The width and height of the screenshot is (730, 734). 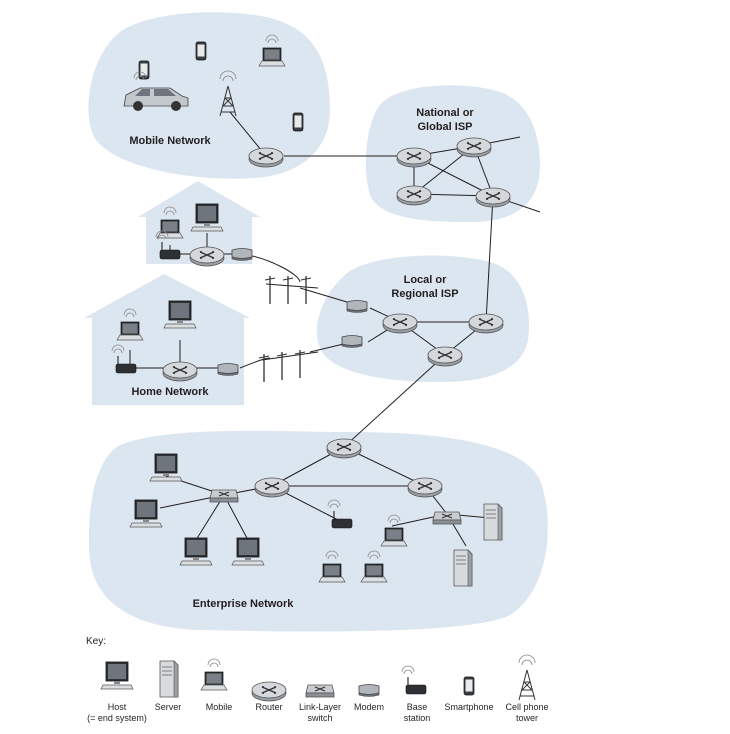 I want to click on key-mobile-icon, so click(x=214, y=674).